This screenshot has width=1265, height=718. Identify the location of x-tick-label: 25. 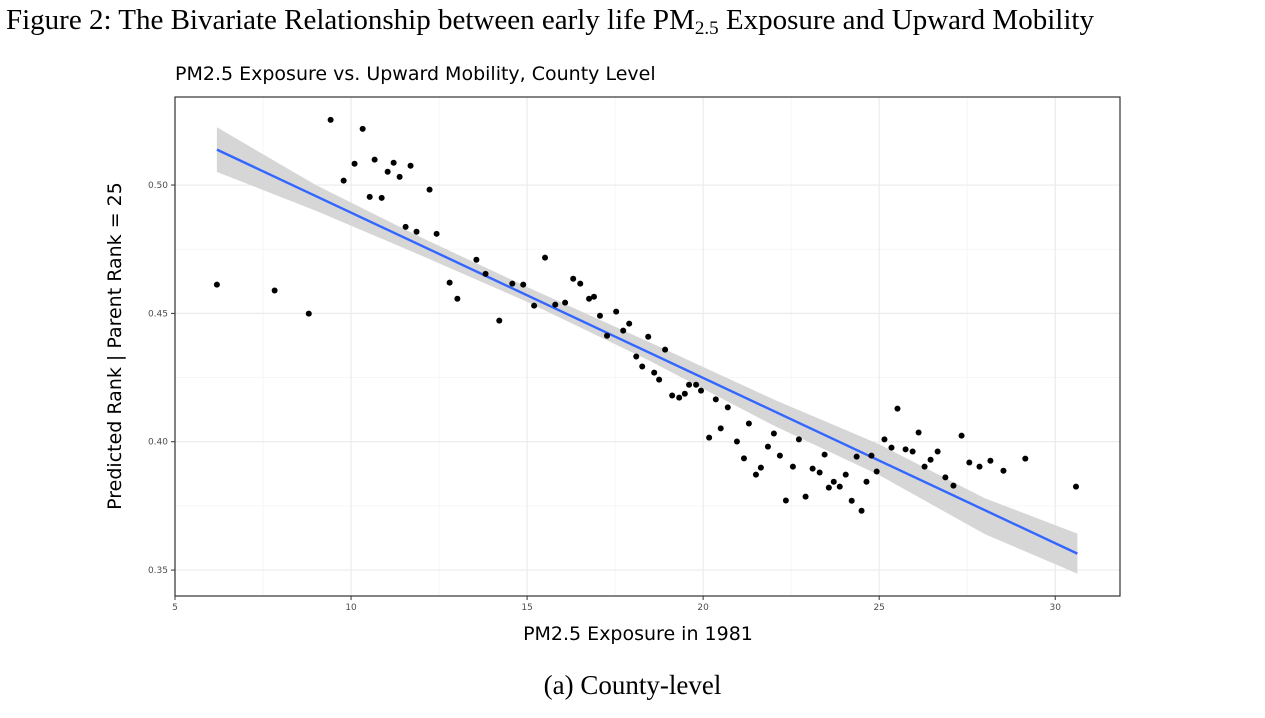
(878, 608).